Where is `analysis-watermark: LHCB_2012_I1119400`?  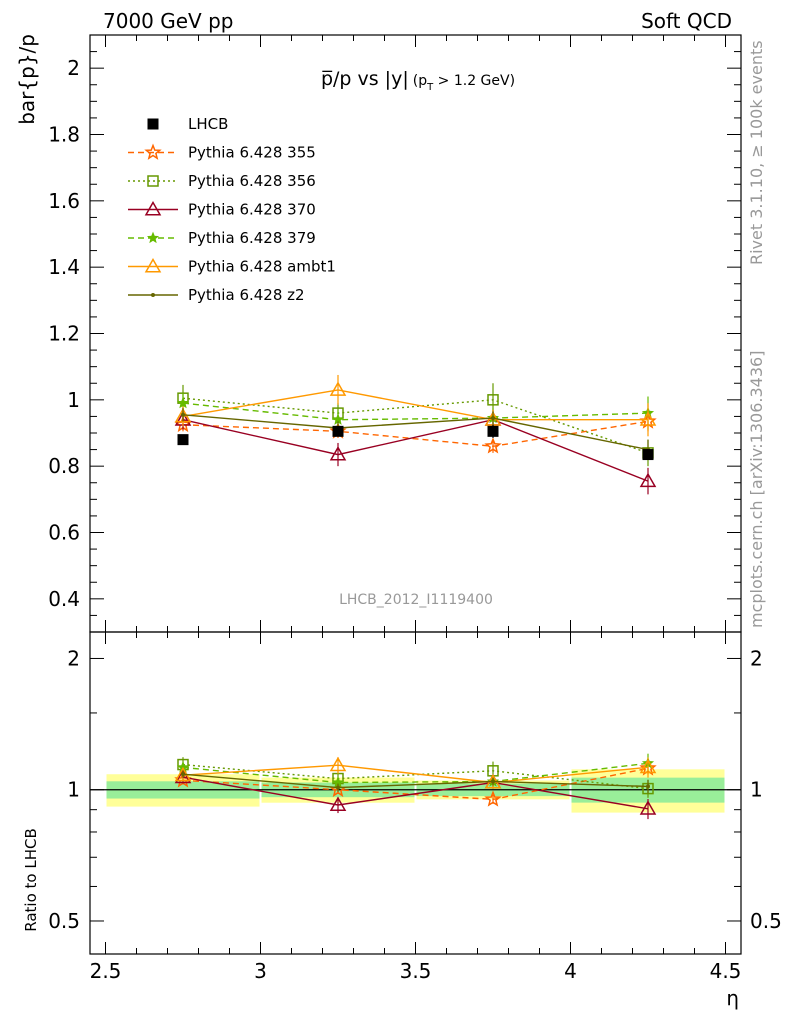 analysis-watermark: LHCB_2012_I1119400 is located at coordinates (416, 600).